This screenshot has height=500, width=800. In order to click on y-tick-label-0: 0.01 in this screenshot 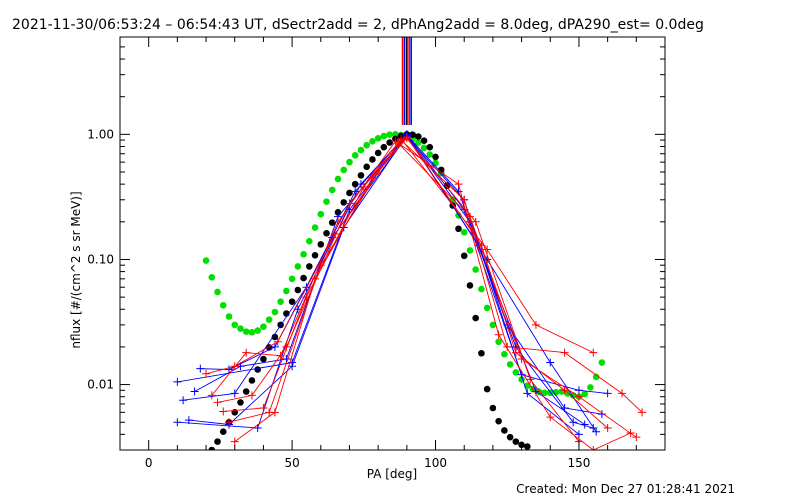, I will do `click(100, 385)`.